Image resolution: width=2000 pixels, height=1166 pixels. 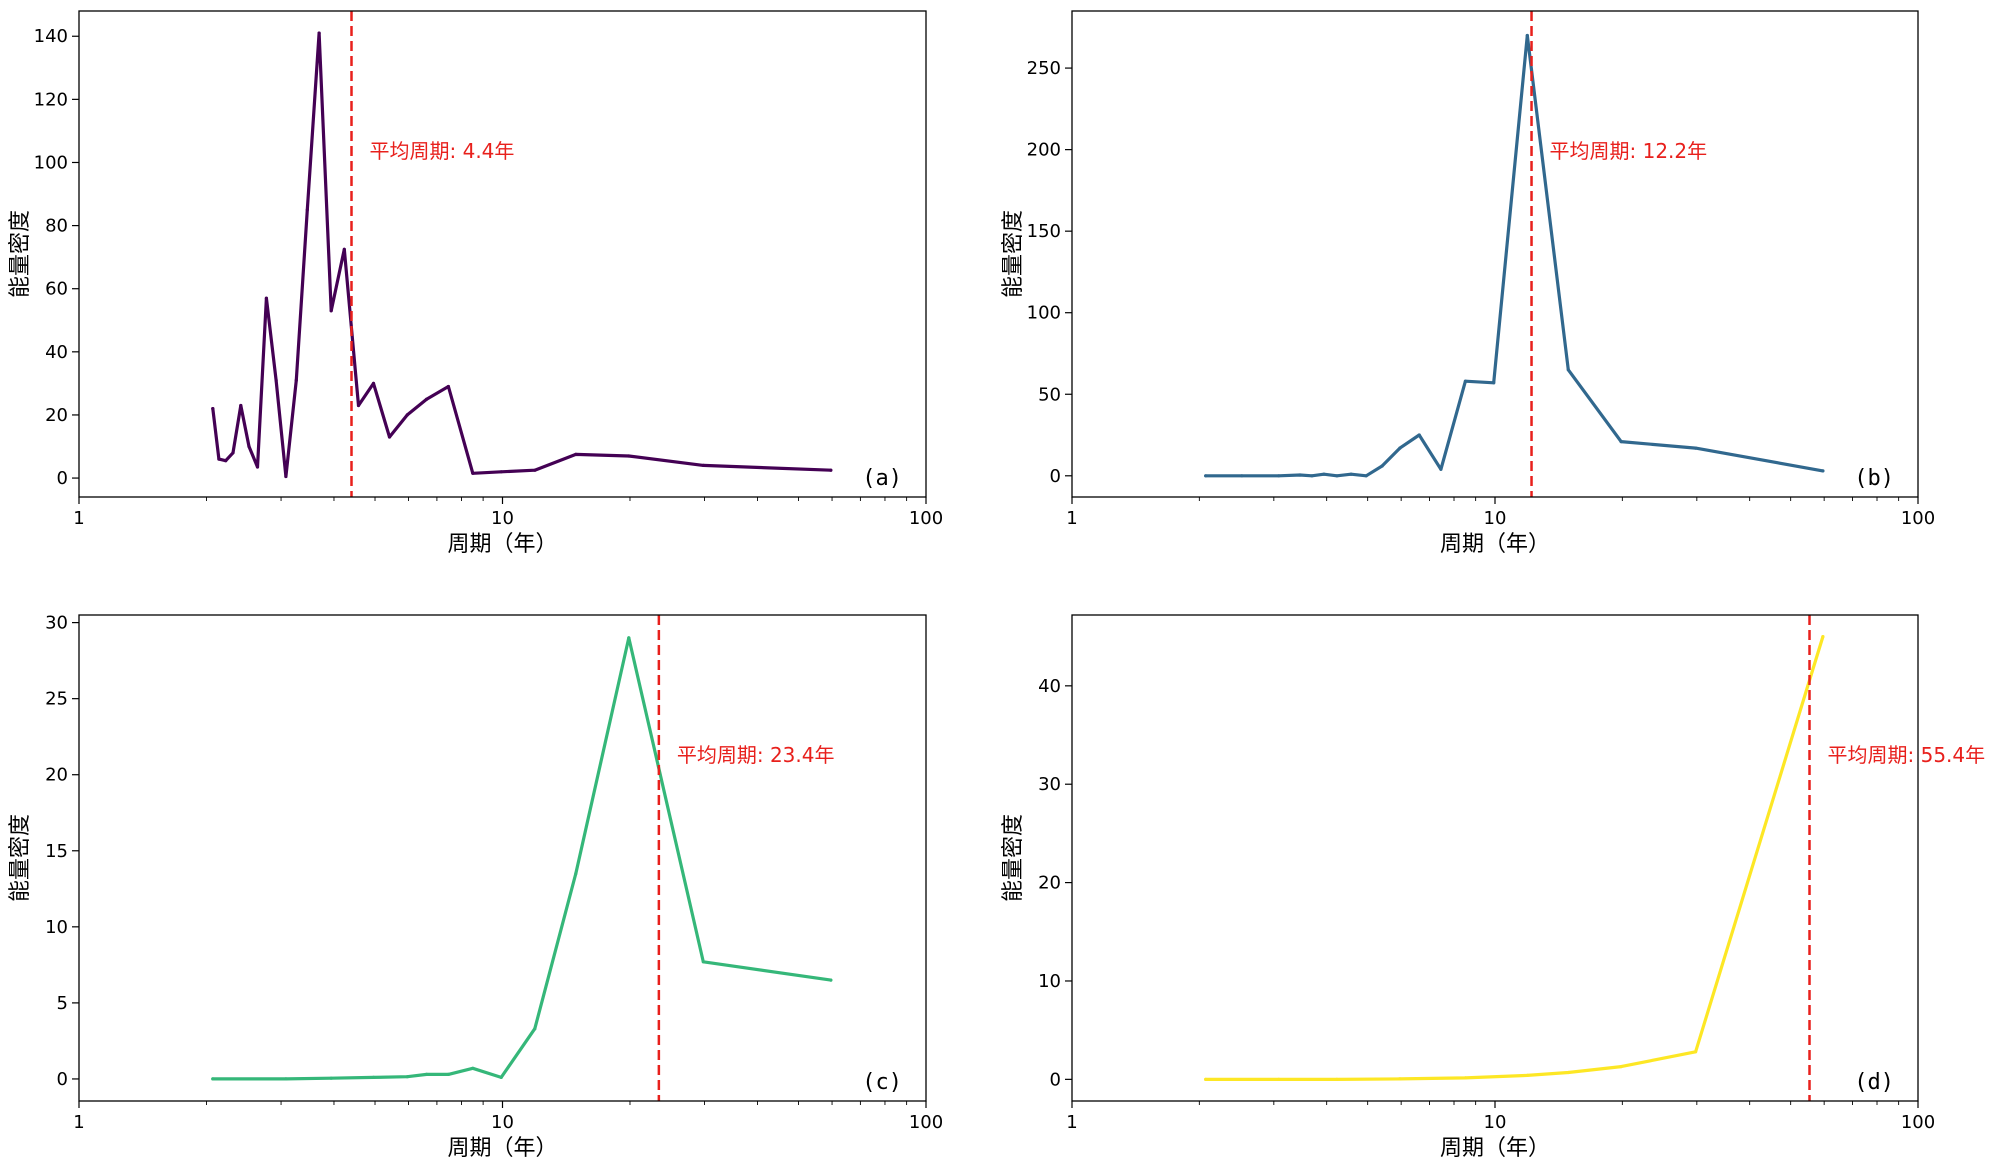 What do you see at coordinates (56, 226) in the screenshot?
I see `y-tick-label: 80` at bounding box center [56, 226].